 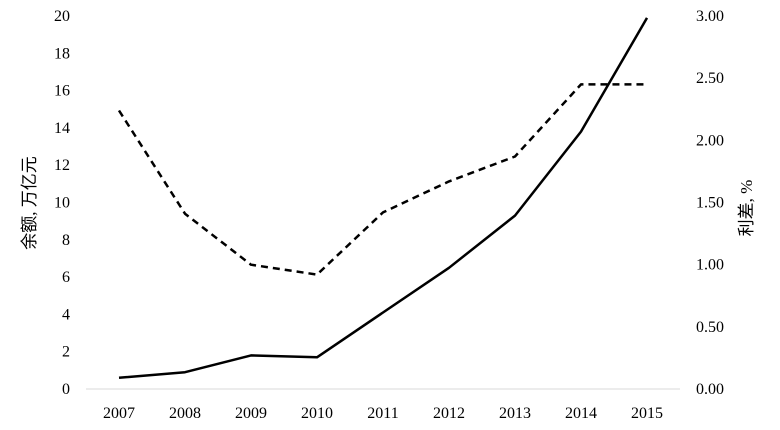 I want to click on y-left-tick-label: 20, so click(x=62, y=16).